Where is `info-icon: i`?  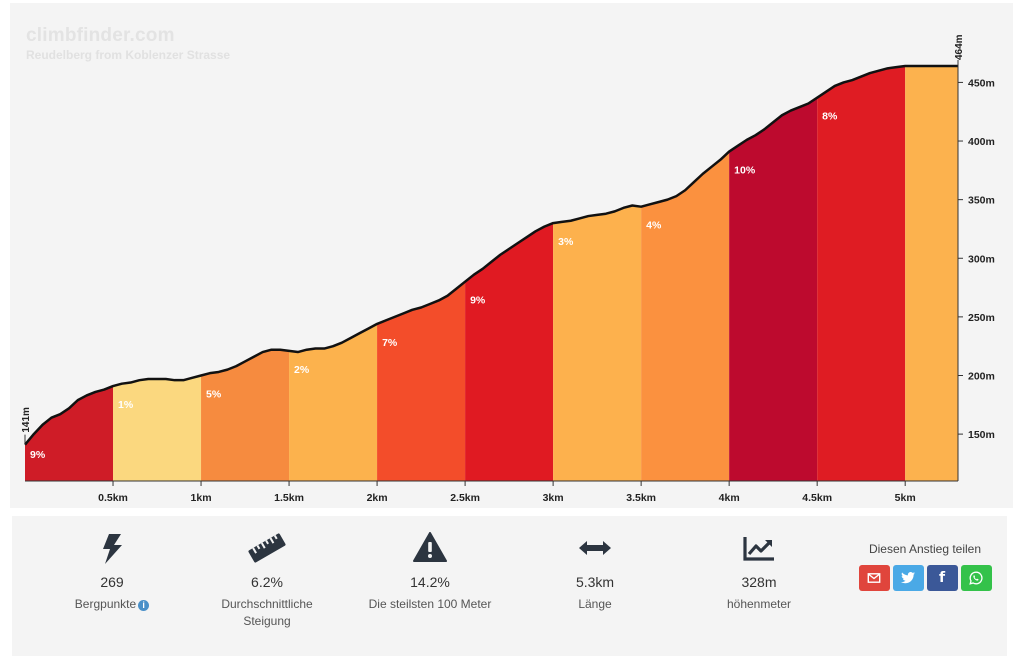
info-icon: i is located at coordinates (144, 605).